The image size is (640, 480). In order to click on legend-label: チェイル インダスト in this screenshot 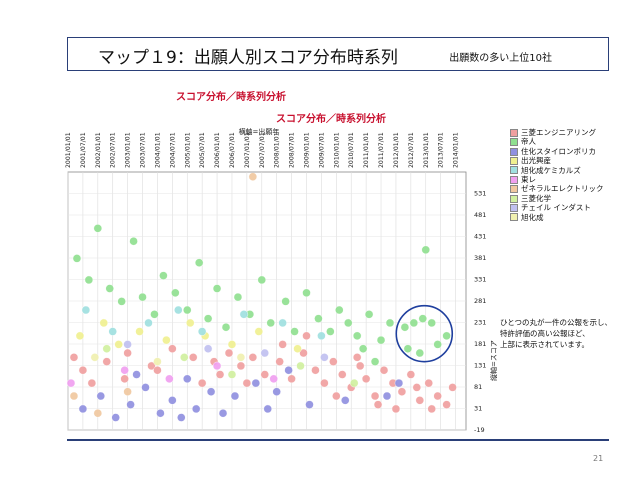, I will do `click(556, 208)`.